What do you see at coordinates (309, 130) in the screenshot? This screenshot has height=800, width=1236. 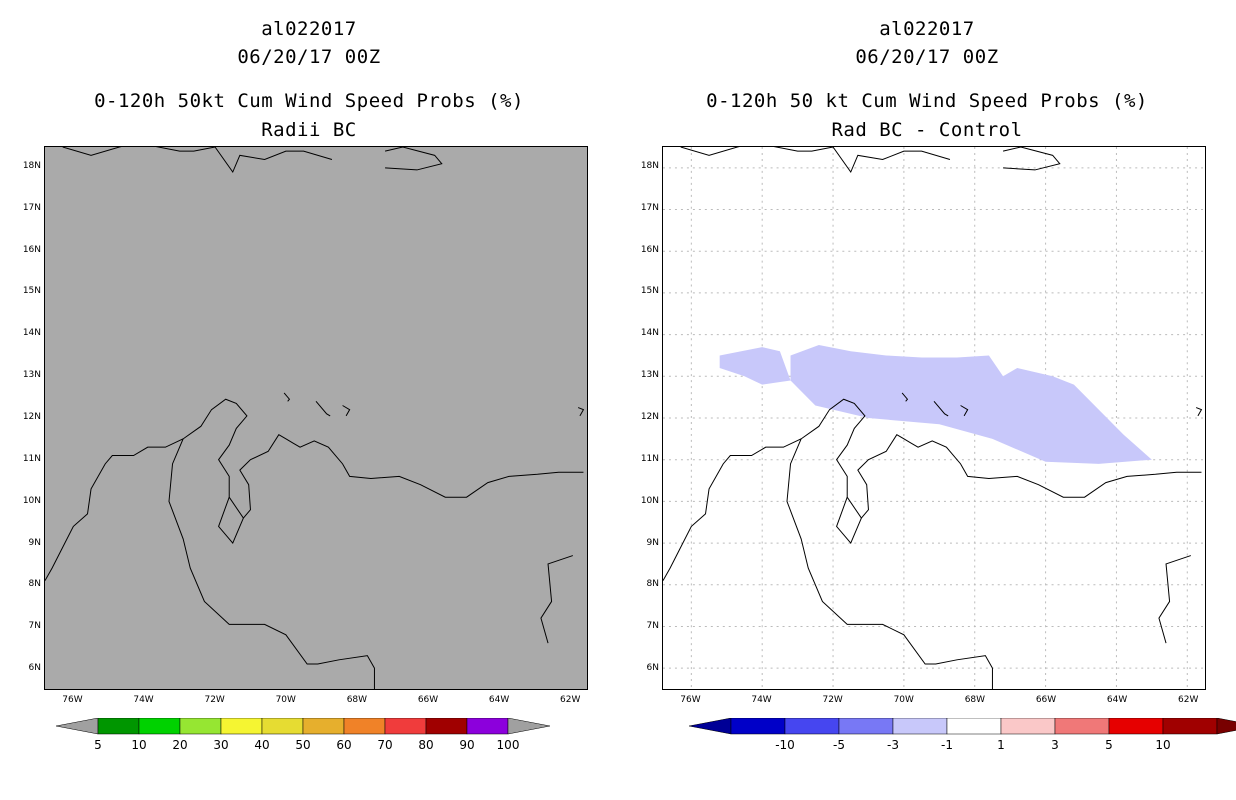 I see `plot-subtitle: Radii BC` at bounding box center [309, 130].